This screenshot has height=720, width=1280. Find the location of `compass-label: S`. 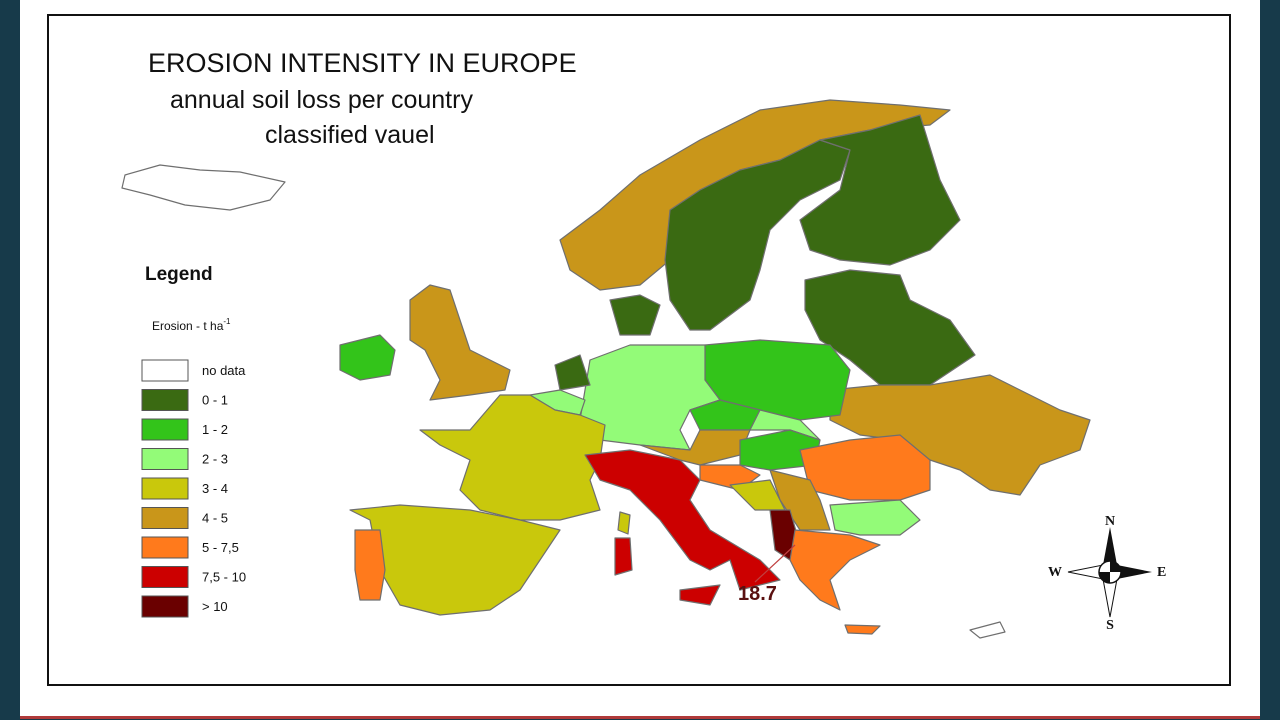

compass-label: S is located at coordinates (1110, 625).